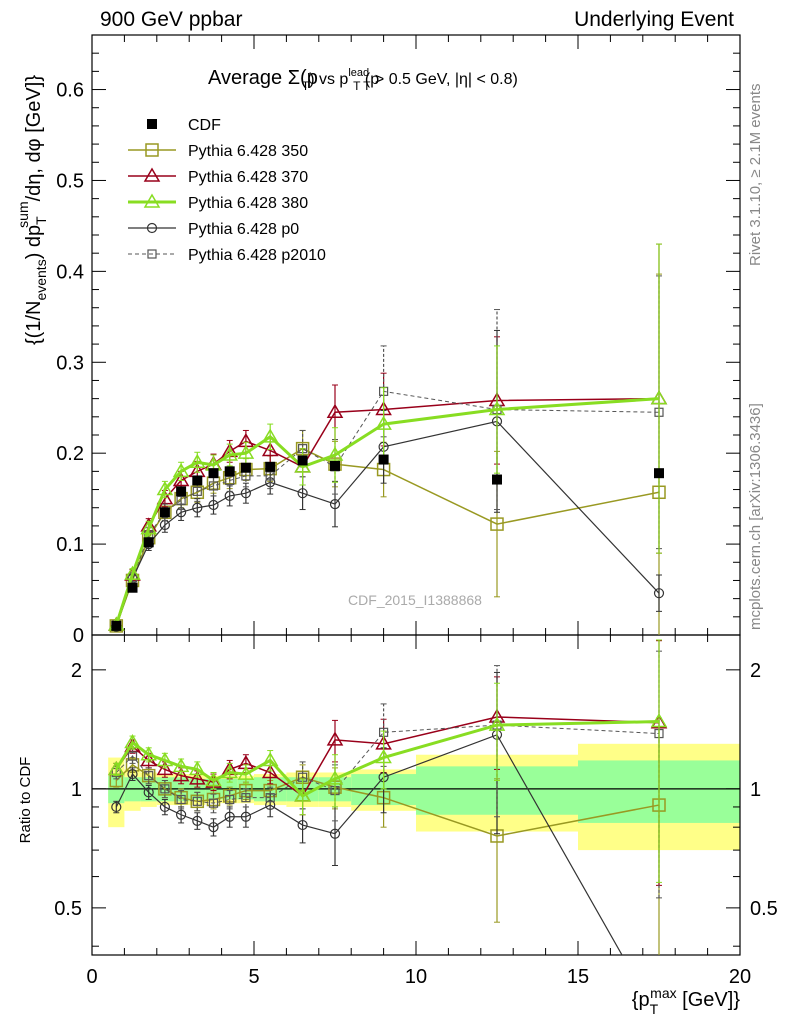  Describe the element at coordinates (70, 363) in the screenshot. I see `y-tick-label: 0.3` at that location.